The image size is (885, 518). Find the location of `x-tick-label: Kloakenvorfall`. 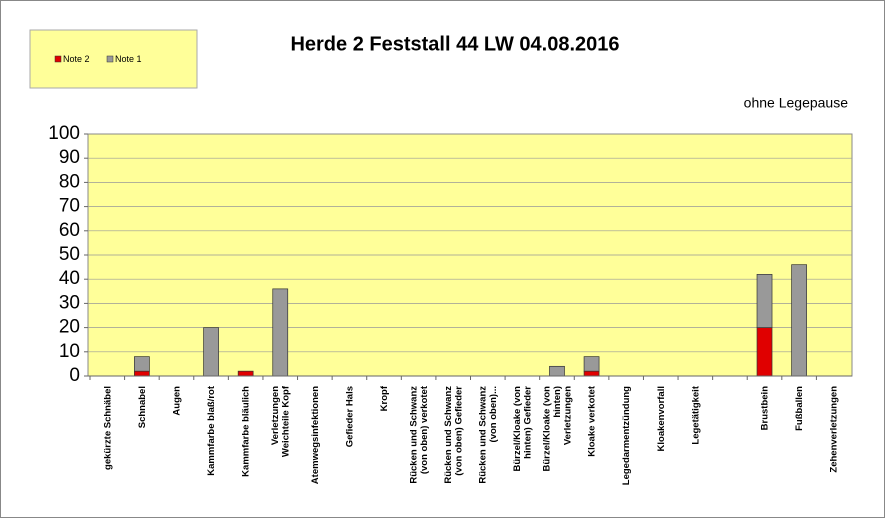

x-tick-label: Kloakenvorfall is located at coordinates (660, 418).